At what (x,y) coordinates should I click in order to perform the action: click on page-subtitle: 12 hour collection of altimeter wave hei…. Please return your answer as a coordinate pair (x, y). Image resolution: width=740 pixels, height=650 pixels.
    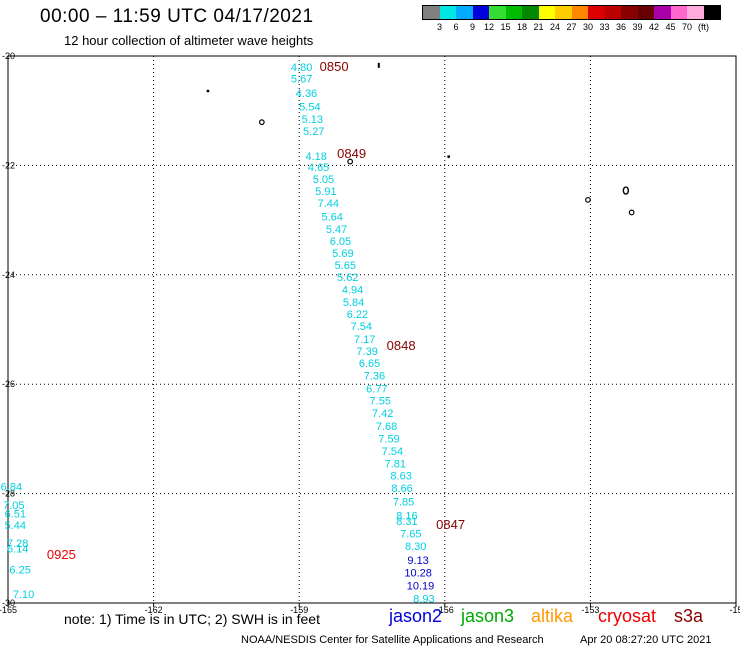
    Looking at the image, I should click on (189, 40).